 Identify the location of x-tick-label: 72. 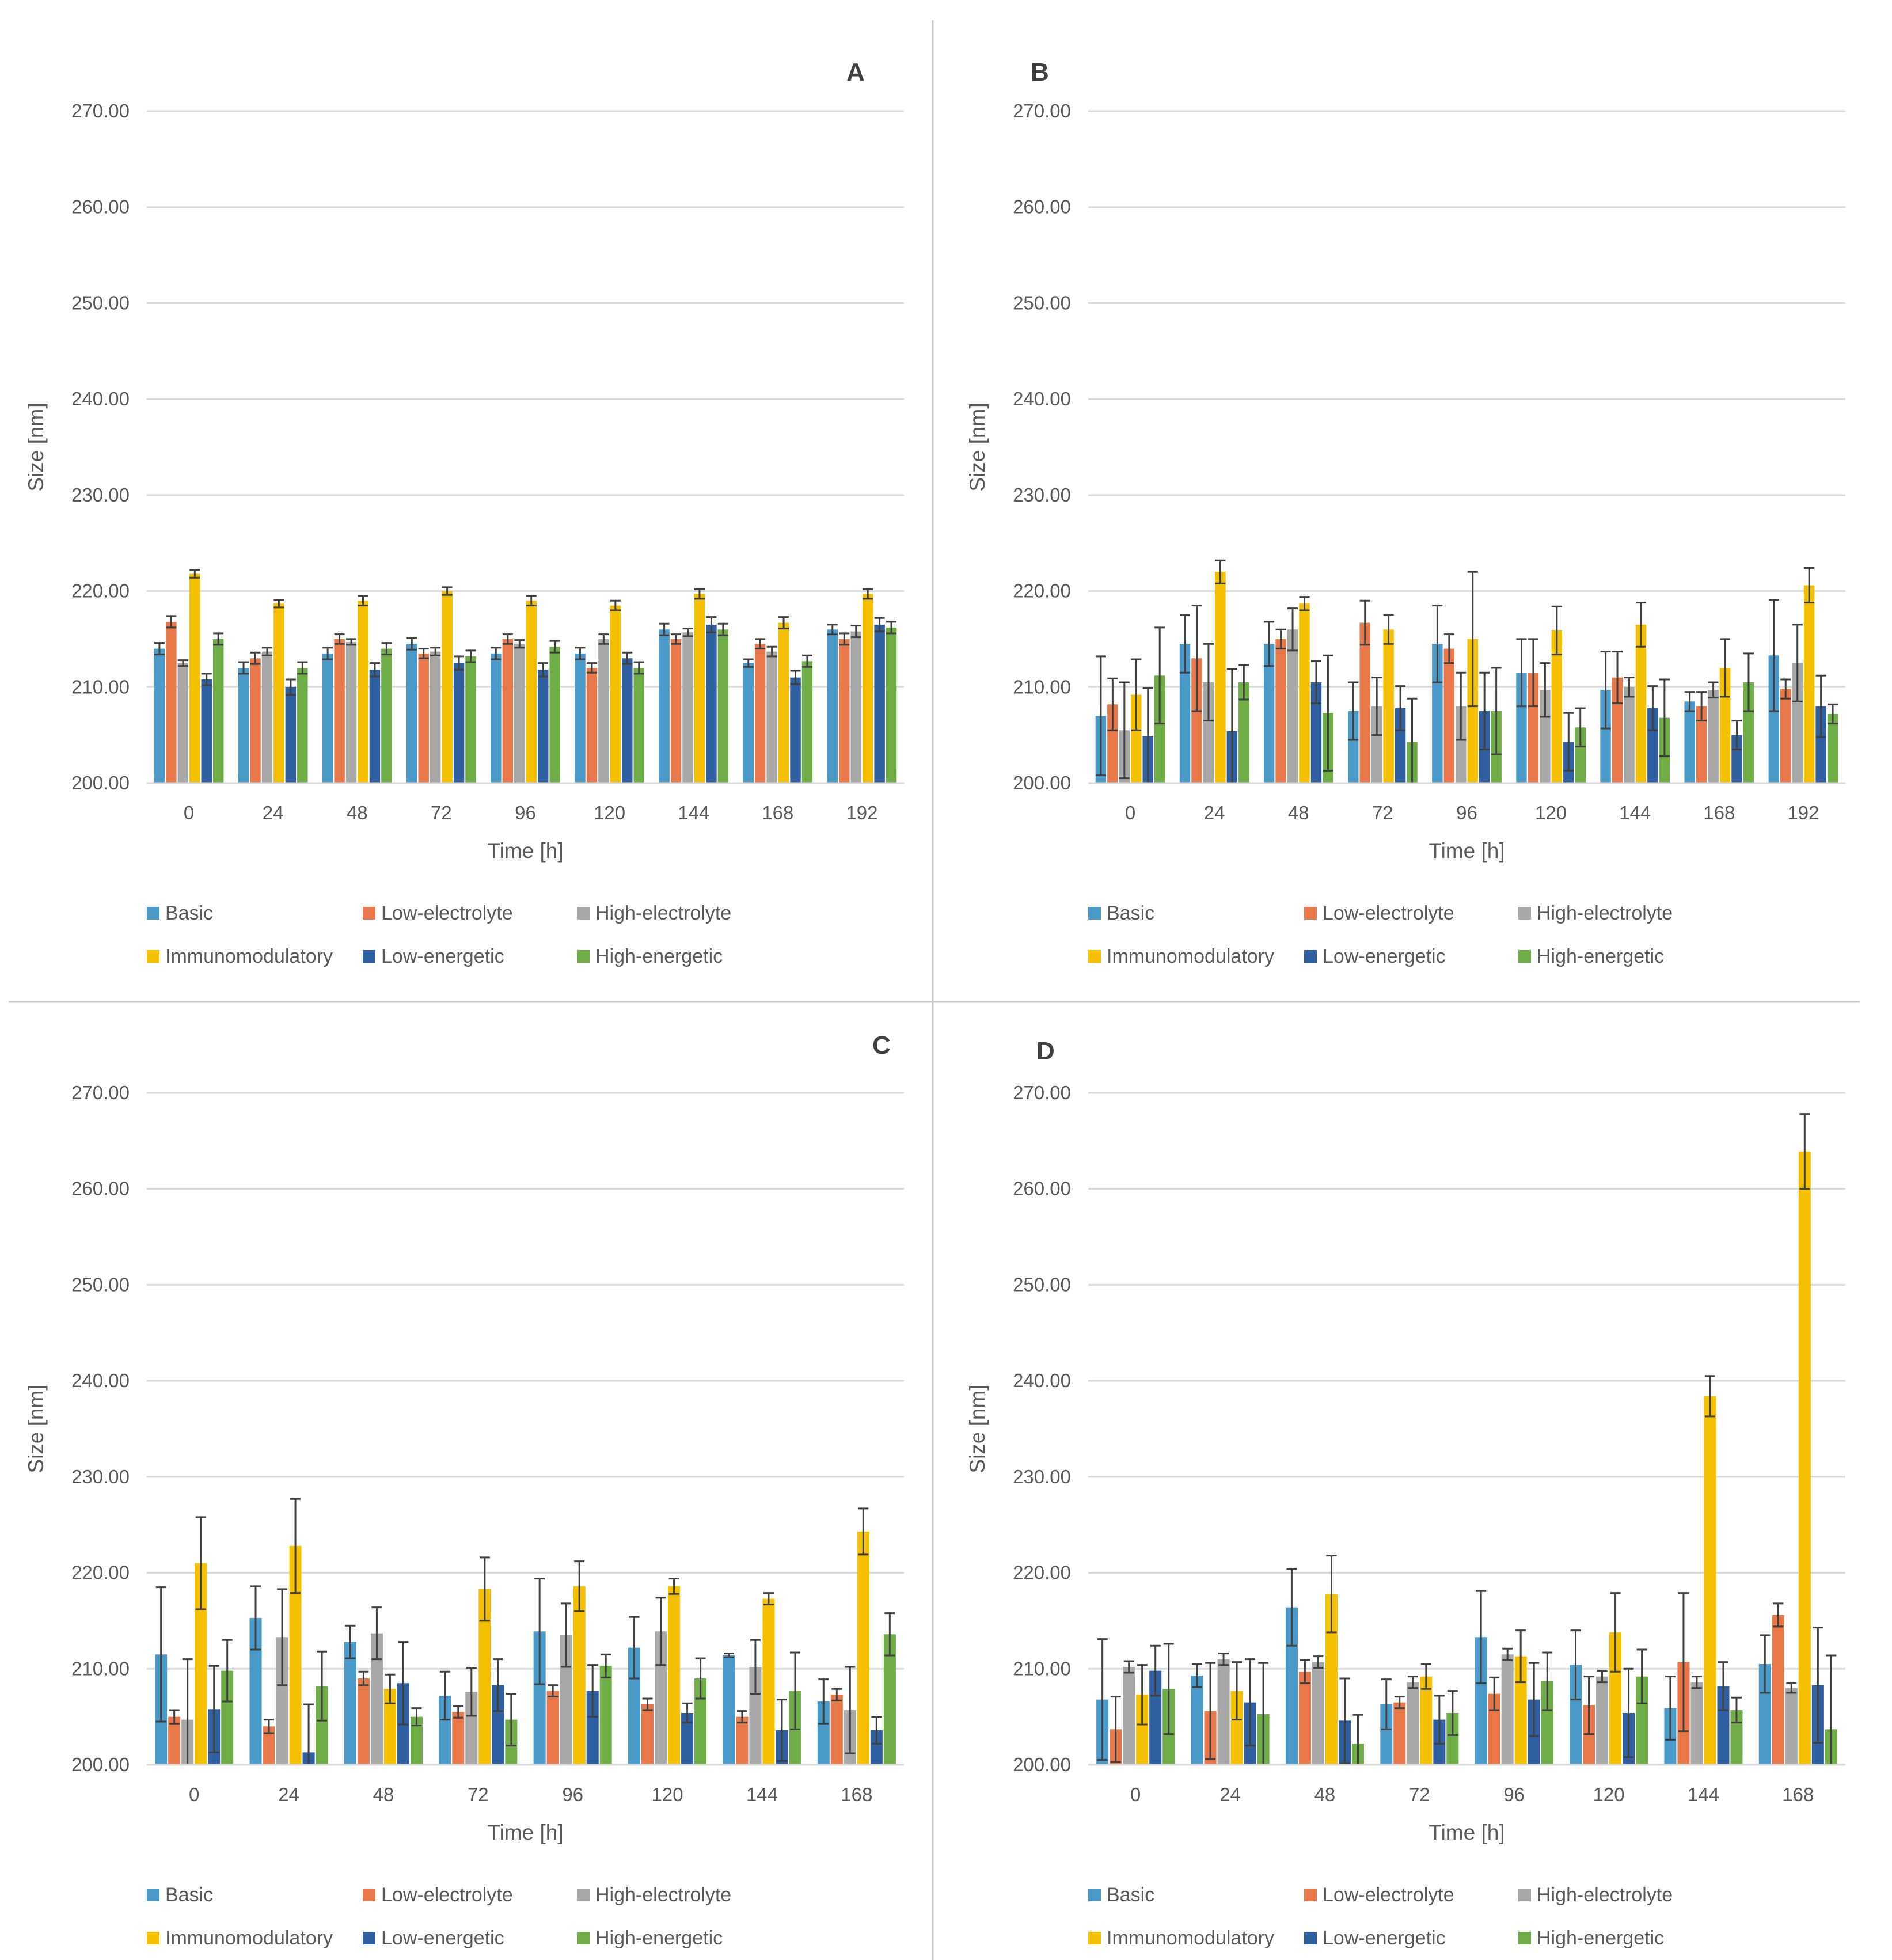
(441, 812).